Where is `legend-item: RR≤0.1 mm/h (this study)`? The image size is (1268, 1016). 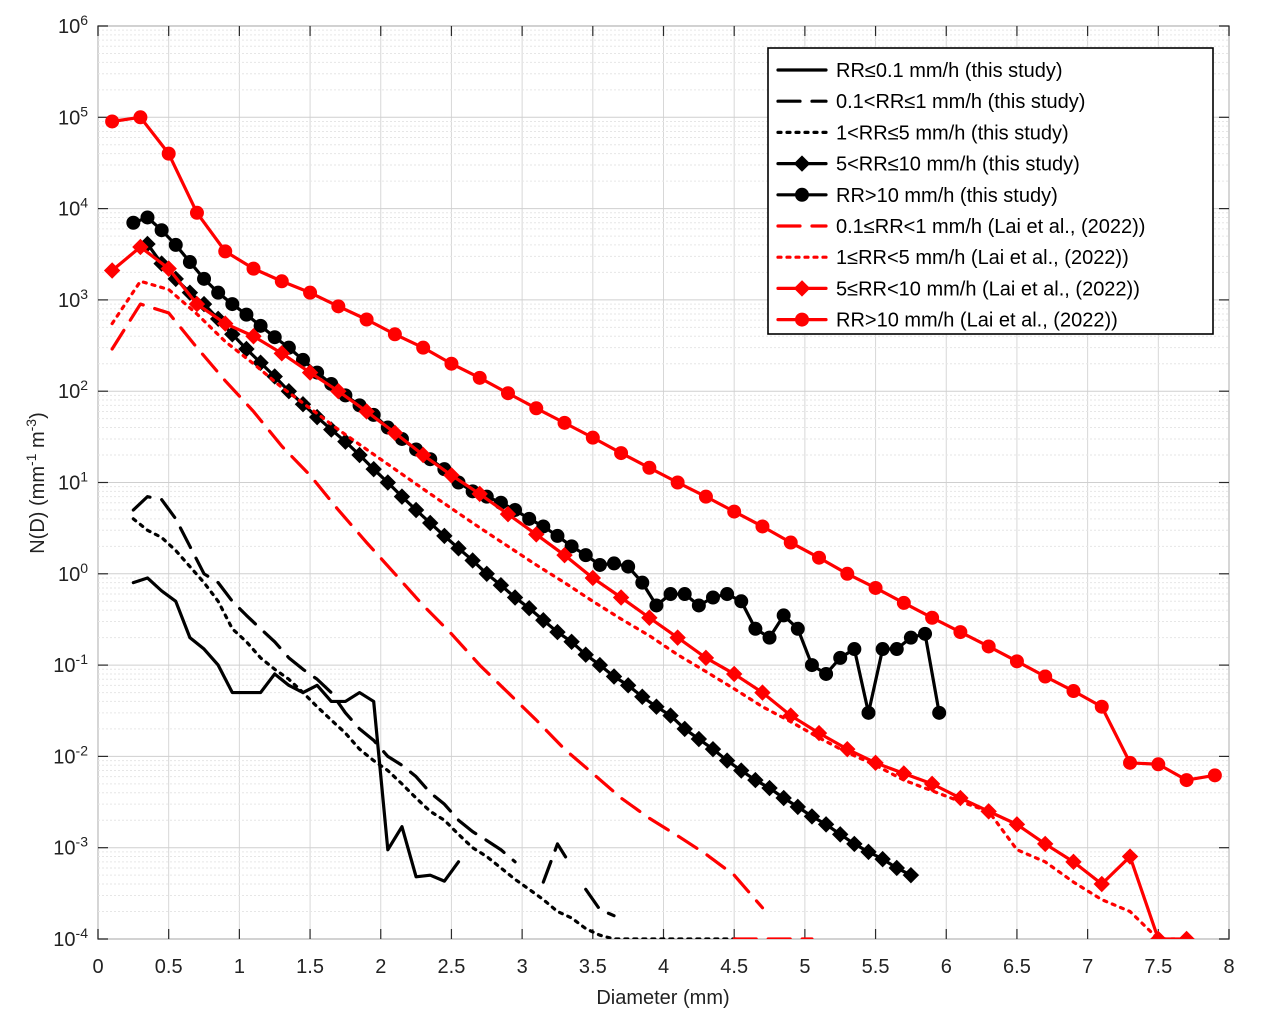 legend-item: RR≤0.1 mm/h (this study) is located at coordinates (919, 71).